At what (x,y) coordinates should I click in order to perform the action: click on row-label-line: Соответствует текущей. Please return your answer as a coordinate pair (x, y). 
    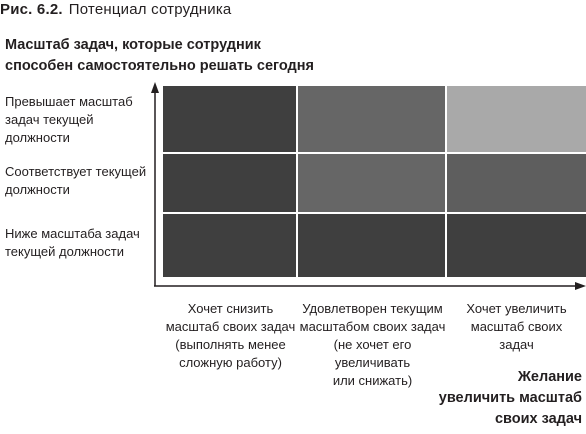
    Looking at the image, I should click on (76, 171).